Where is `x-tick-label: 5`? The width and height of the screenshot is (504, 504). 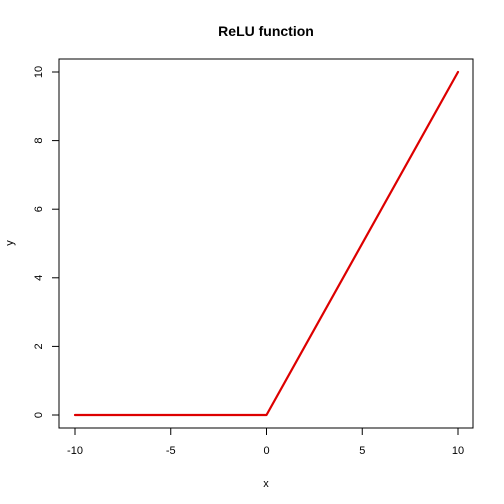 x-tick-label: 5 is located at coordinates (362, 451).